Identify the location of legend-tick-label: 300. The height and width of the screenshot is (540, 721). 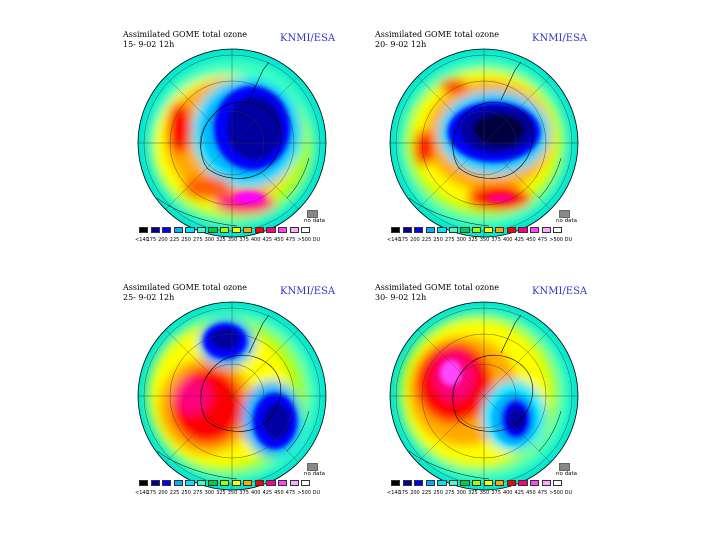
(209, 493).